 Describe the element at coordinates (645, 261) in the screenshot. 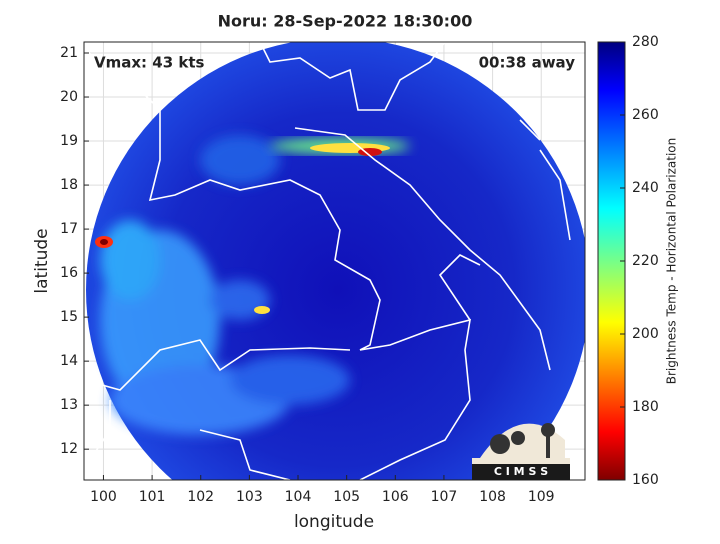

I see `colorbar-tick-label: 220` at that location.